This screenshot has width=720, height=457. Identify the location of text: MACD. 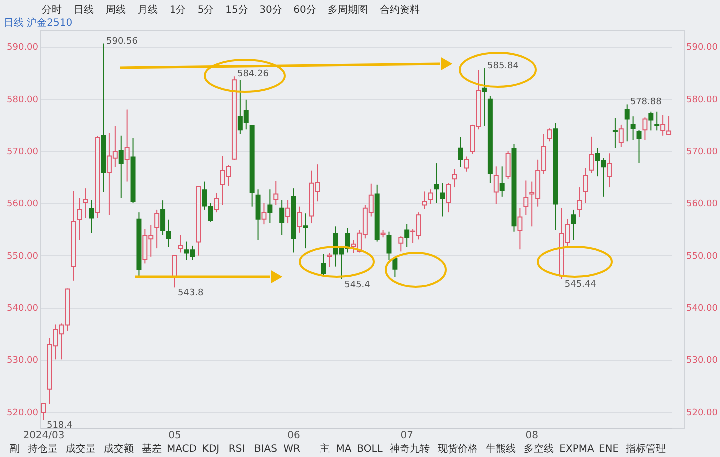
(182, 449).